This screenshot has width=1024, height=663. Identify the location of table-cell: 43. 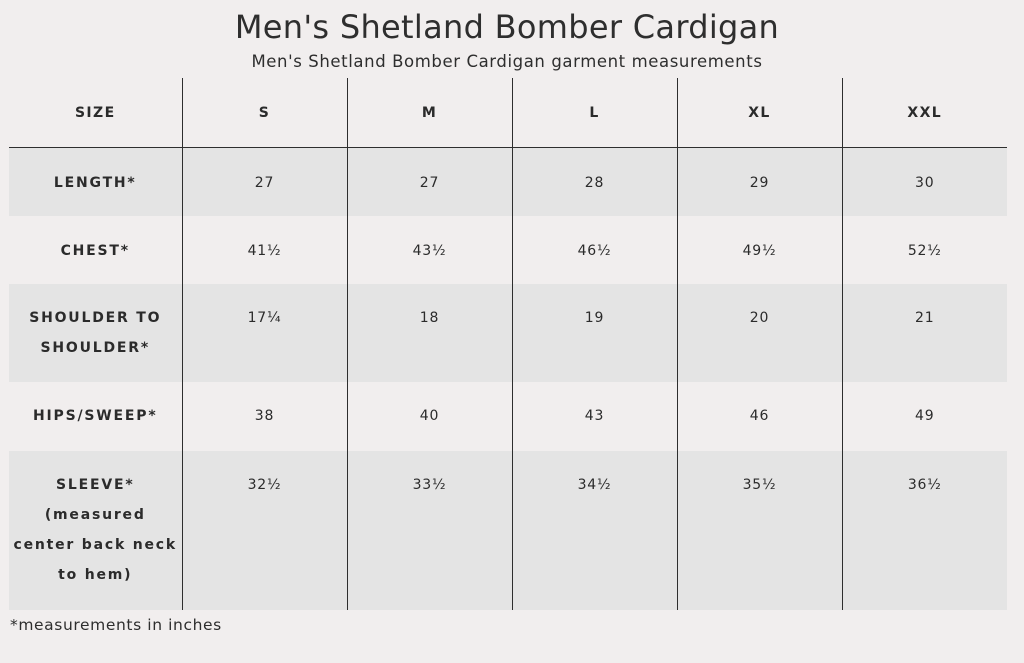
(594, 416).